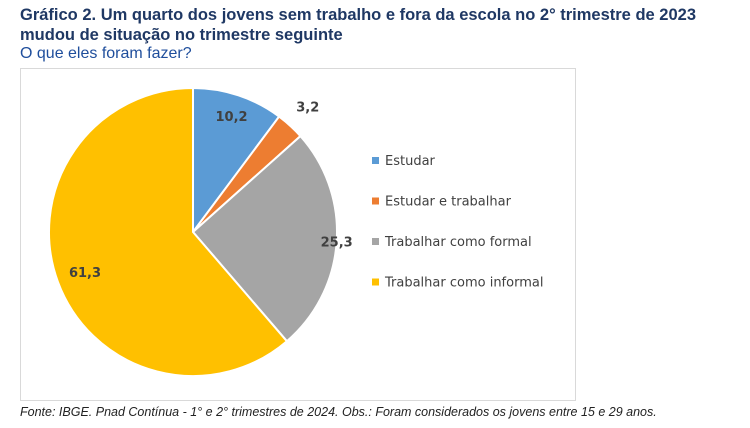 The width and height of the screenshot is (750, 428). Describe the element at coordinates (337, 242) in the screenshot. I see `data-label: 25,3` at that location.